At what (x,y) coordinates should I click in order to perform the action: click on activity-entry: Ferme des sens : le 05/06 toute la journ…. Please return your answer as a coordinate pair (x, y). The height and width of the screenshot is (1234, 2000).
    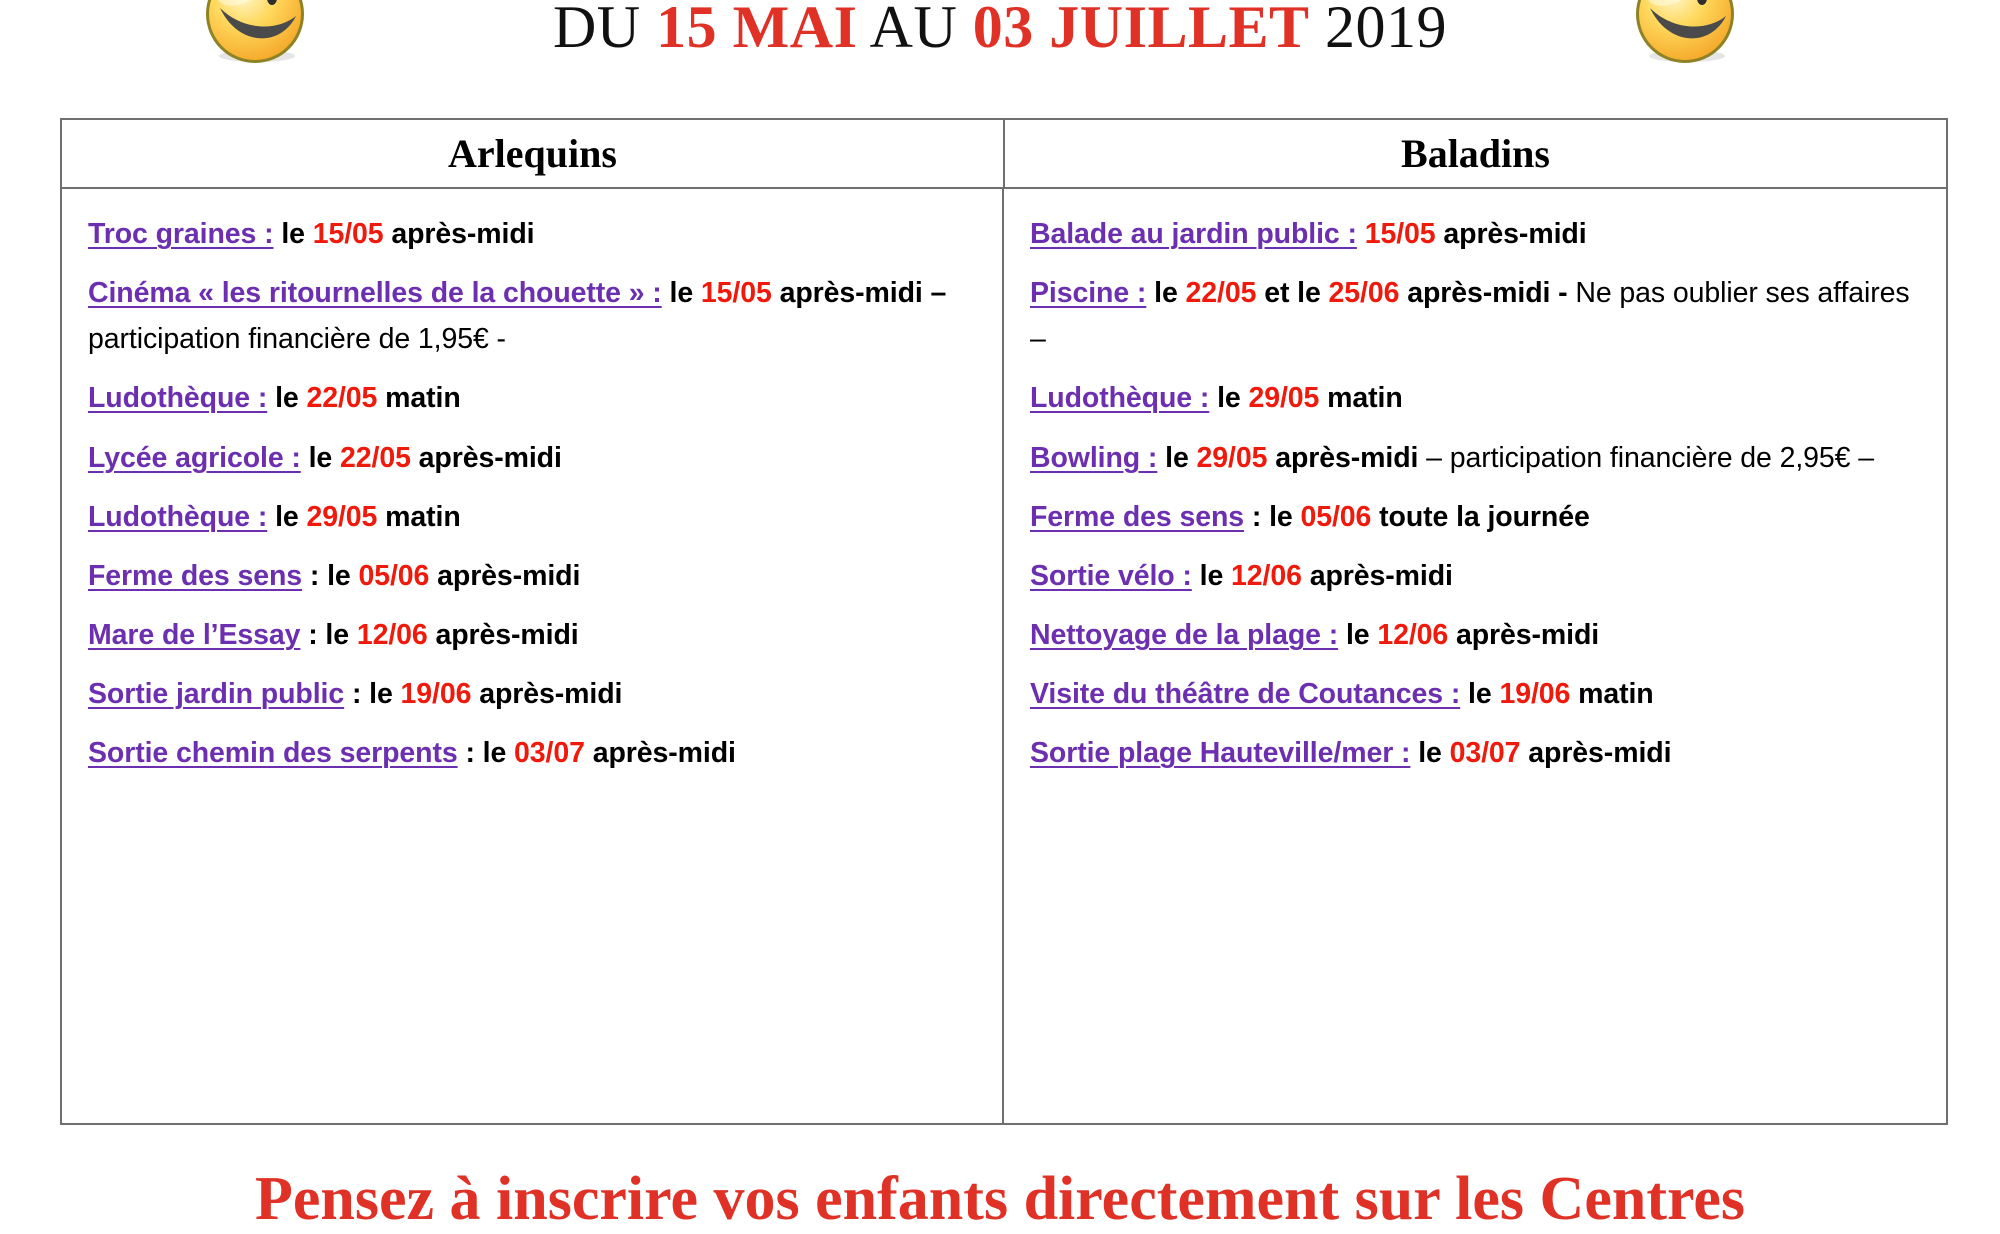
    Looking at the image, I should click on (1475, 517).